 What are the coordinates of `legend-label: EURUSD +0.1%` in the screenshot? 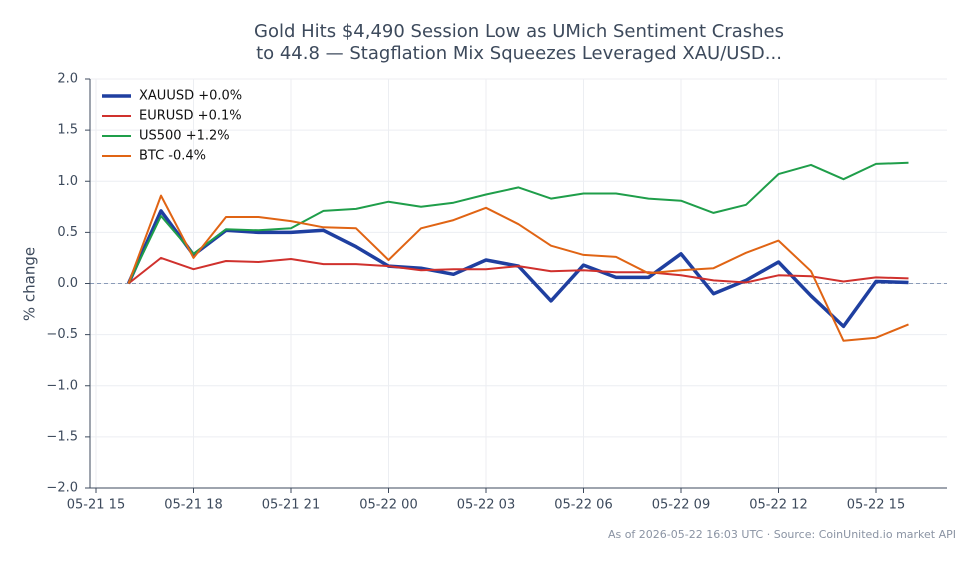 It's located at (190, 116).